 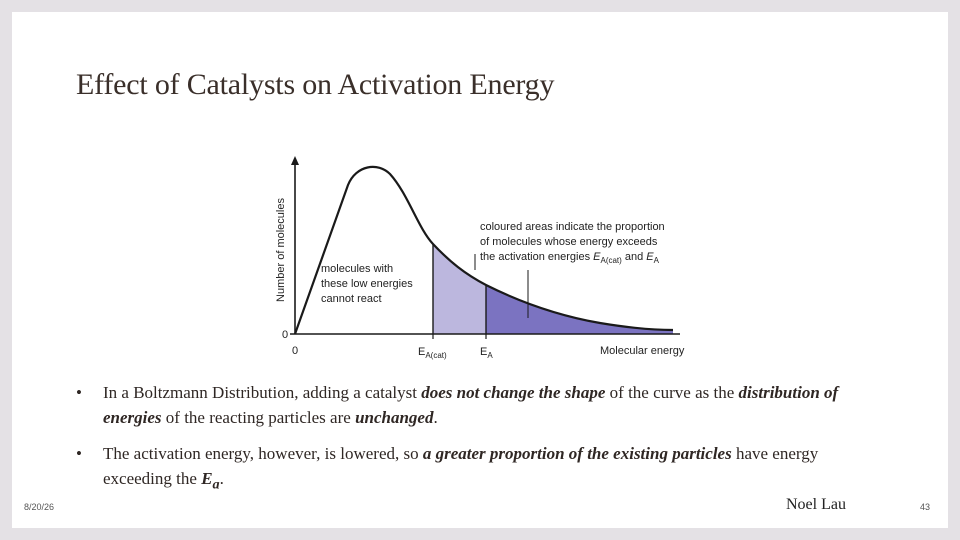 What do you see at coordinates (572, 227) in the screenshot?
I see `area-note-line: coloured areas indicate the proportion` at bounding box center [572, 227].